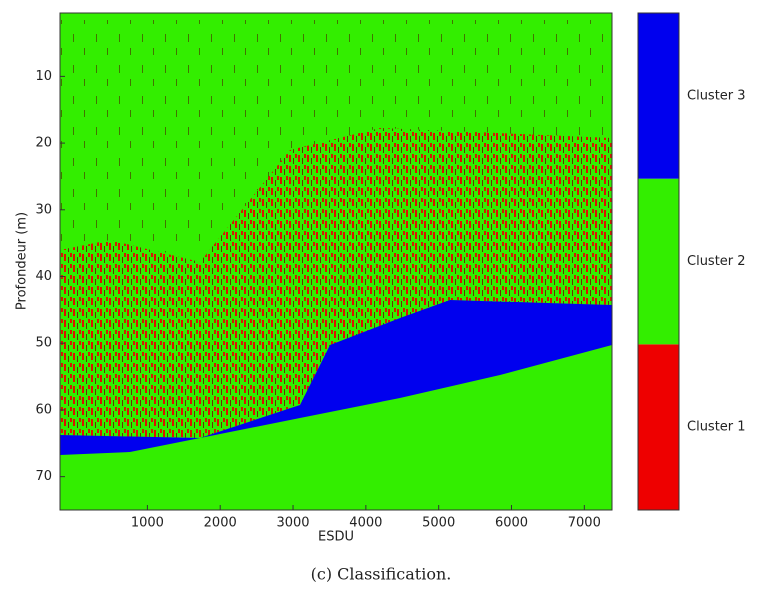 Image resolution: width=763 pixels, height=596 pixels. What do you see at coordinates (365, 523) in the screenshot?
I see `x-tick-label: 4000` at bounding box center [365, 523].